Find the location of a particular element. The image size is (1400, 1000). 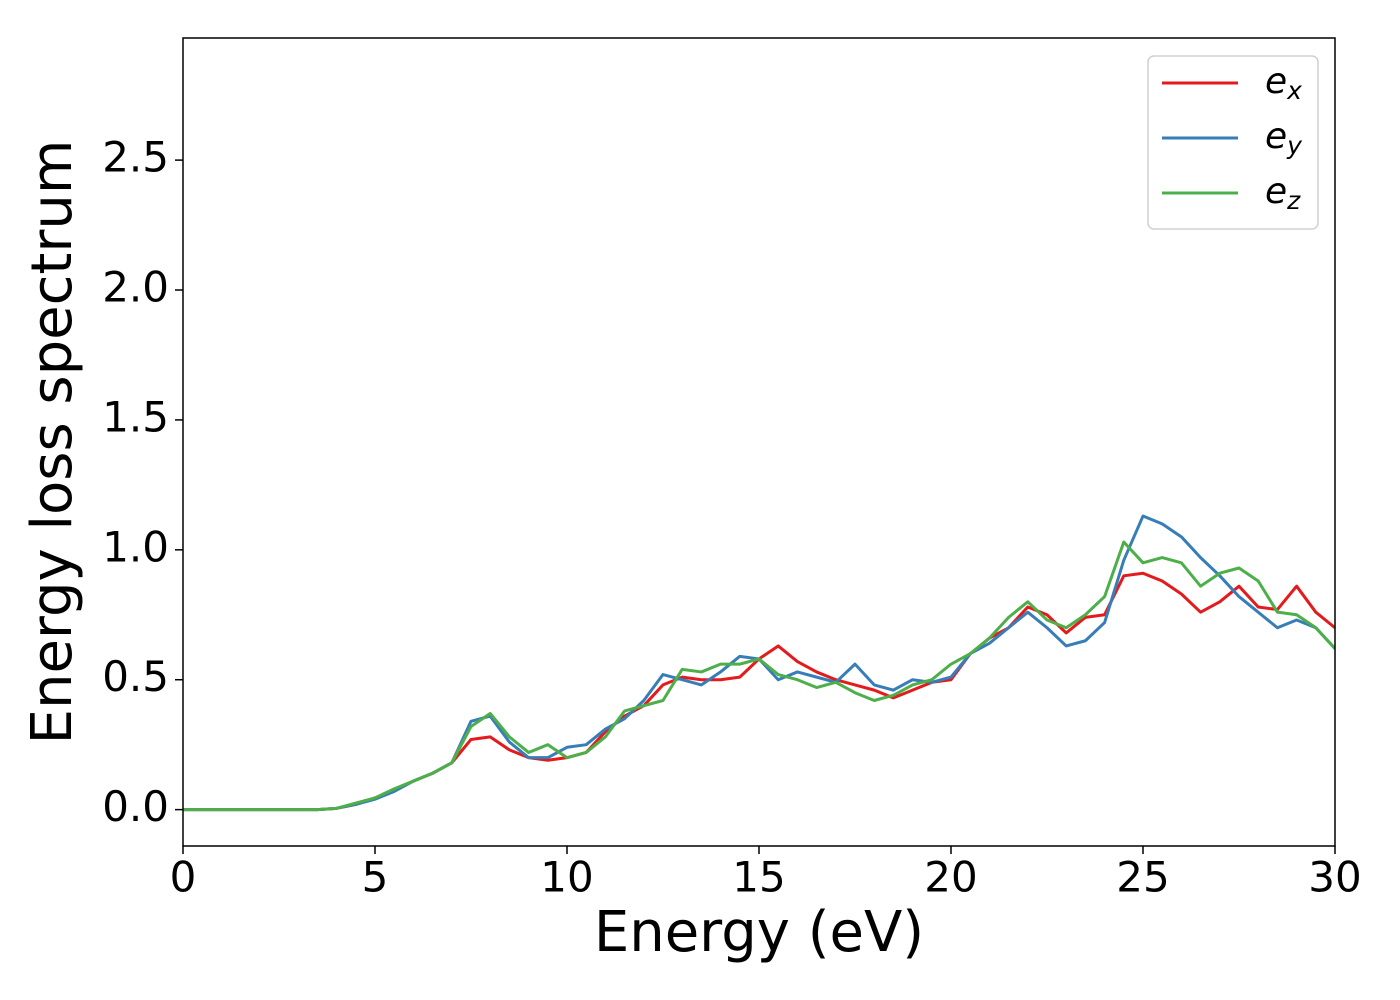

x-tick-label: 30 is located at coordinates (1334, 877).